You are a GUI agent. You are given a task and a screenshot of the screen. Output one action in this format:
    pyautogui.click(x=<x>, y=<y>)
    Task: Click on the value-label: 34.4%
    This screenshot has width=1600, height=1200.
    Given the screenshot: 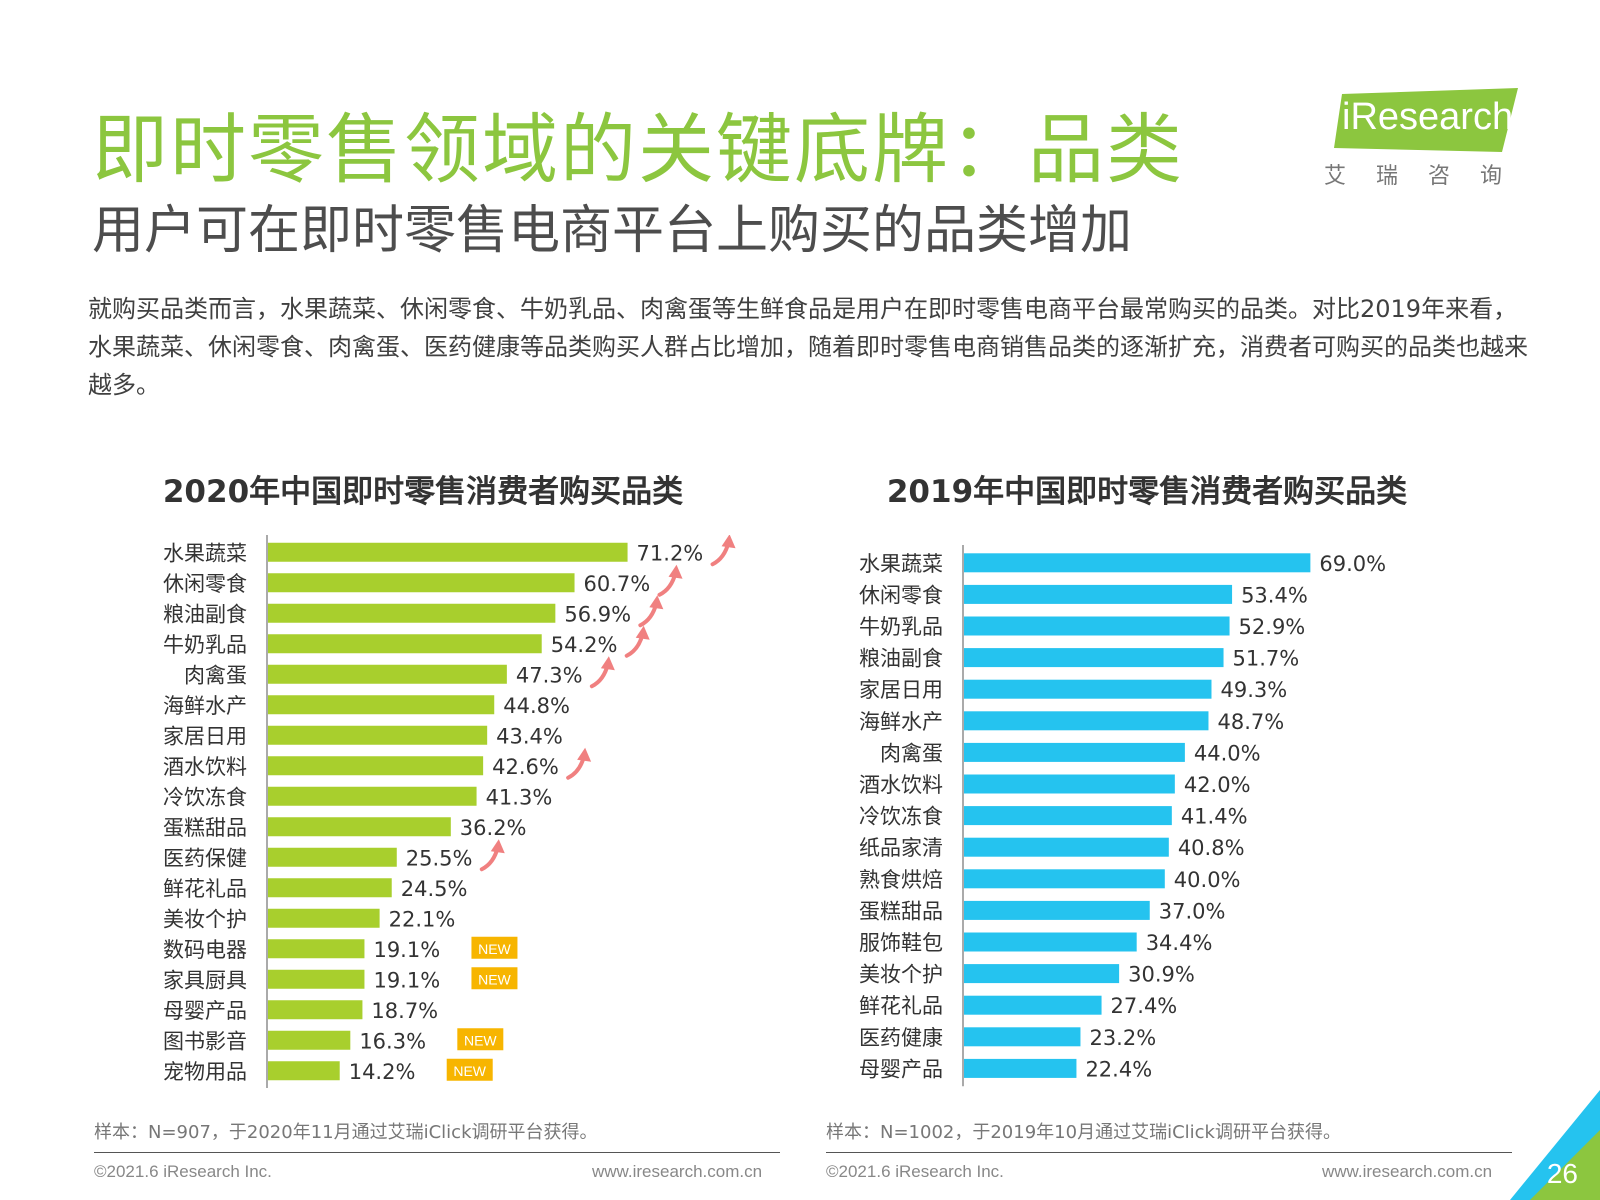 What is the action you would take?
    pyautogui.click(x=1179, y=943)
    